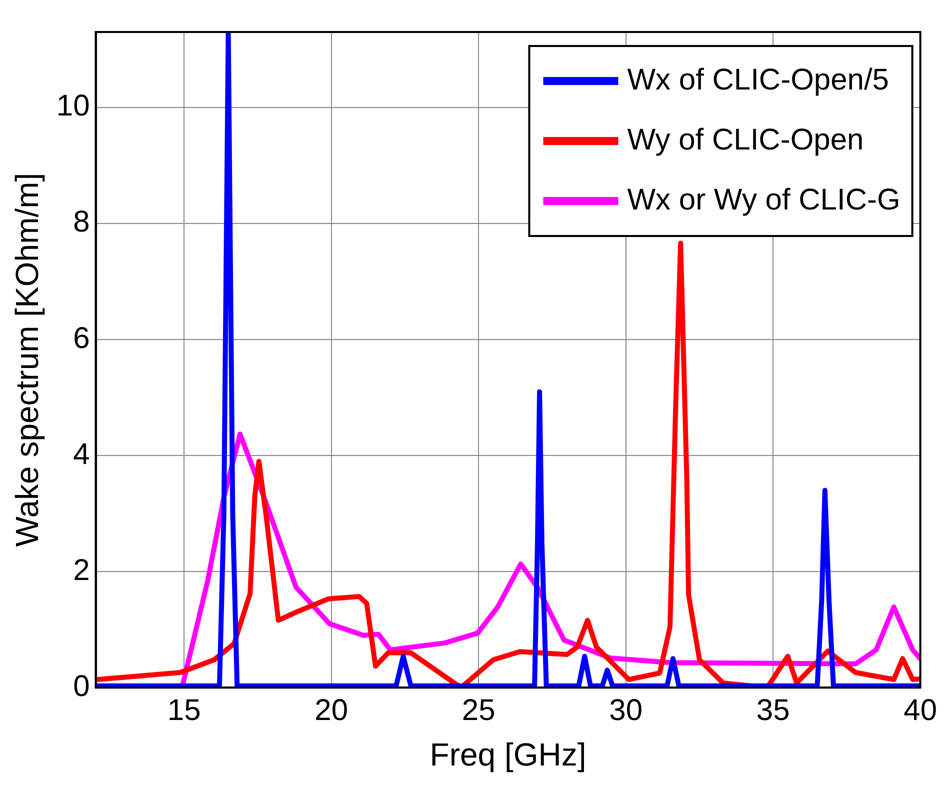 The image size is (951, 785). I want to click on y-tick-label: 6, so click(81, 338).